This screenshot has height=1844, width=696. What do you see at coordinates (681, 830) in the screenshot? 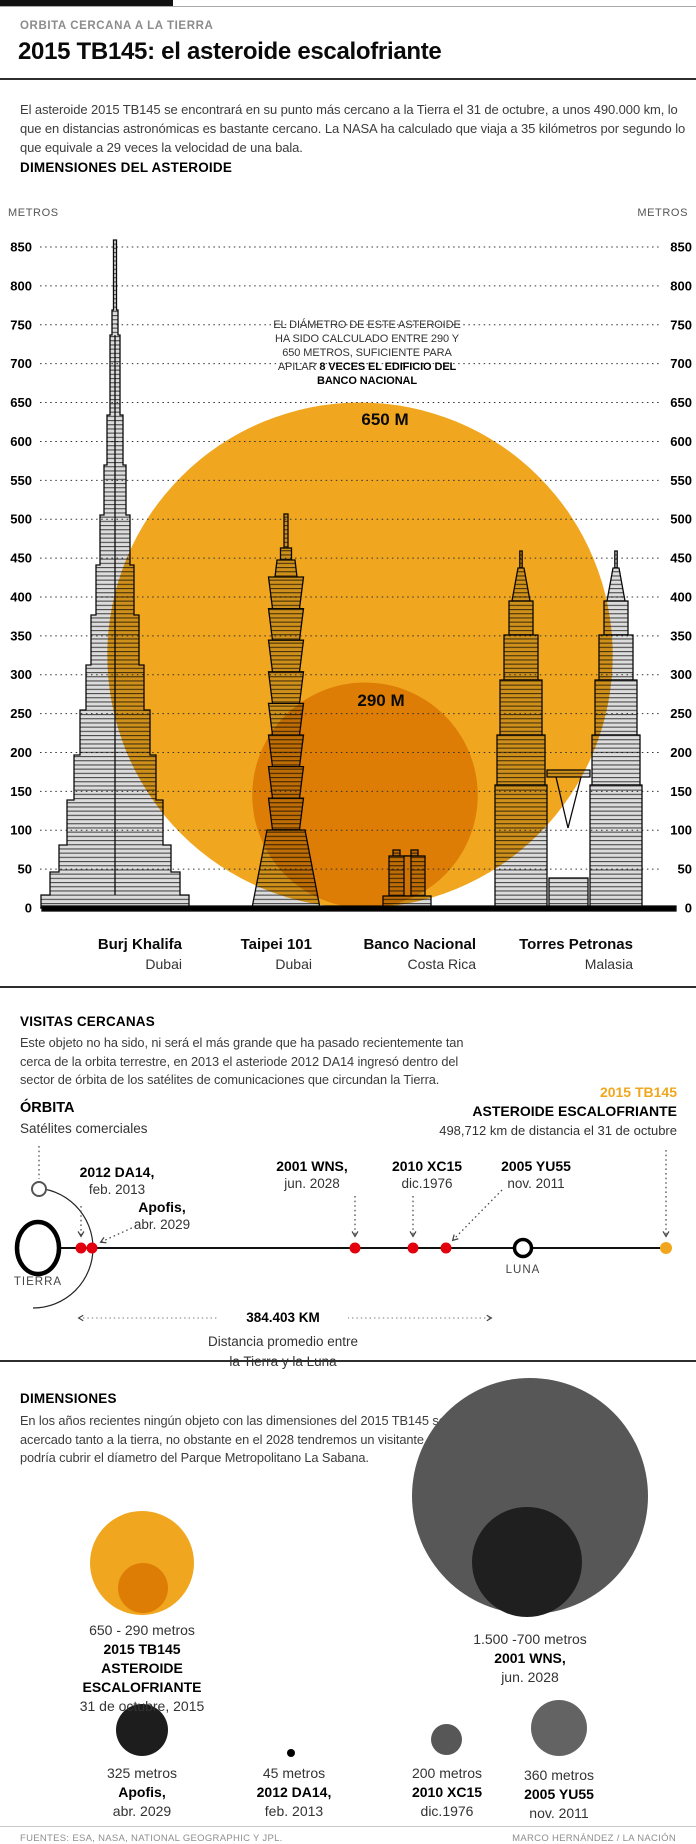
I see `y-tick-right-100: 100` at bounding box center [681, 830].